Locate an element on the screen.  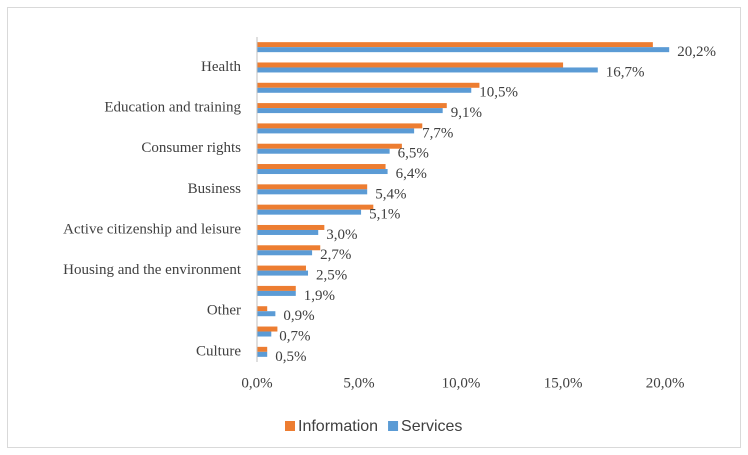
data-label: 0,9% is located at coordinates (298, 316).